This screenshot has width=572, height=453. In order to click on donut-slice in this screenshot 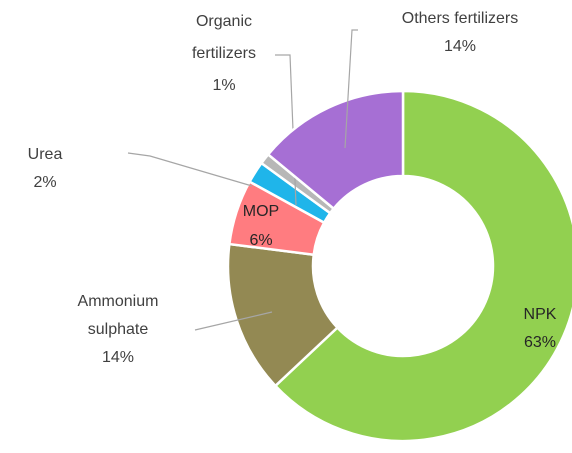, I will do `click(335, 150)`.